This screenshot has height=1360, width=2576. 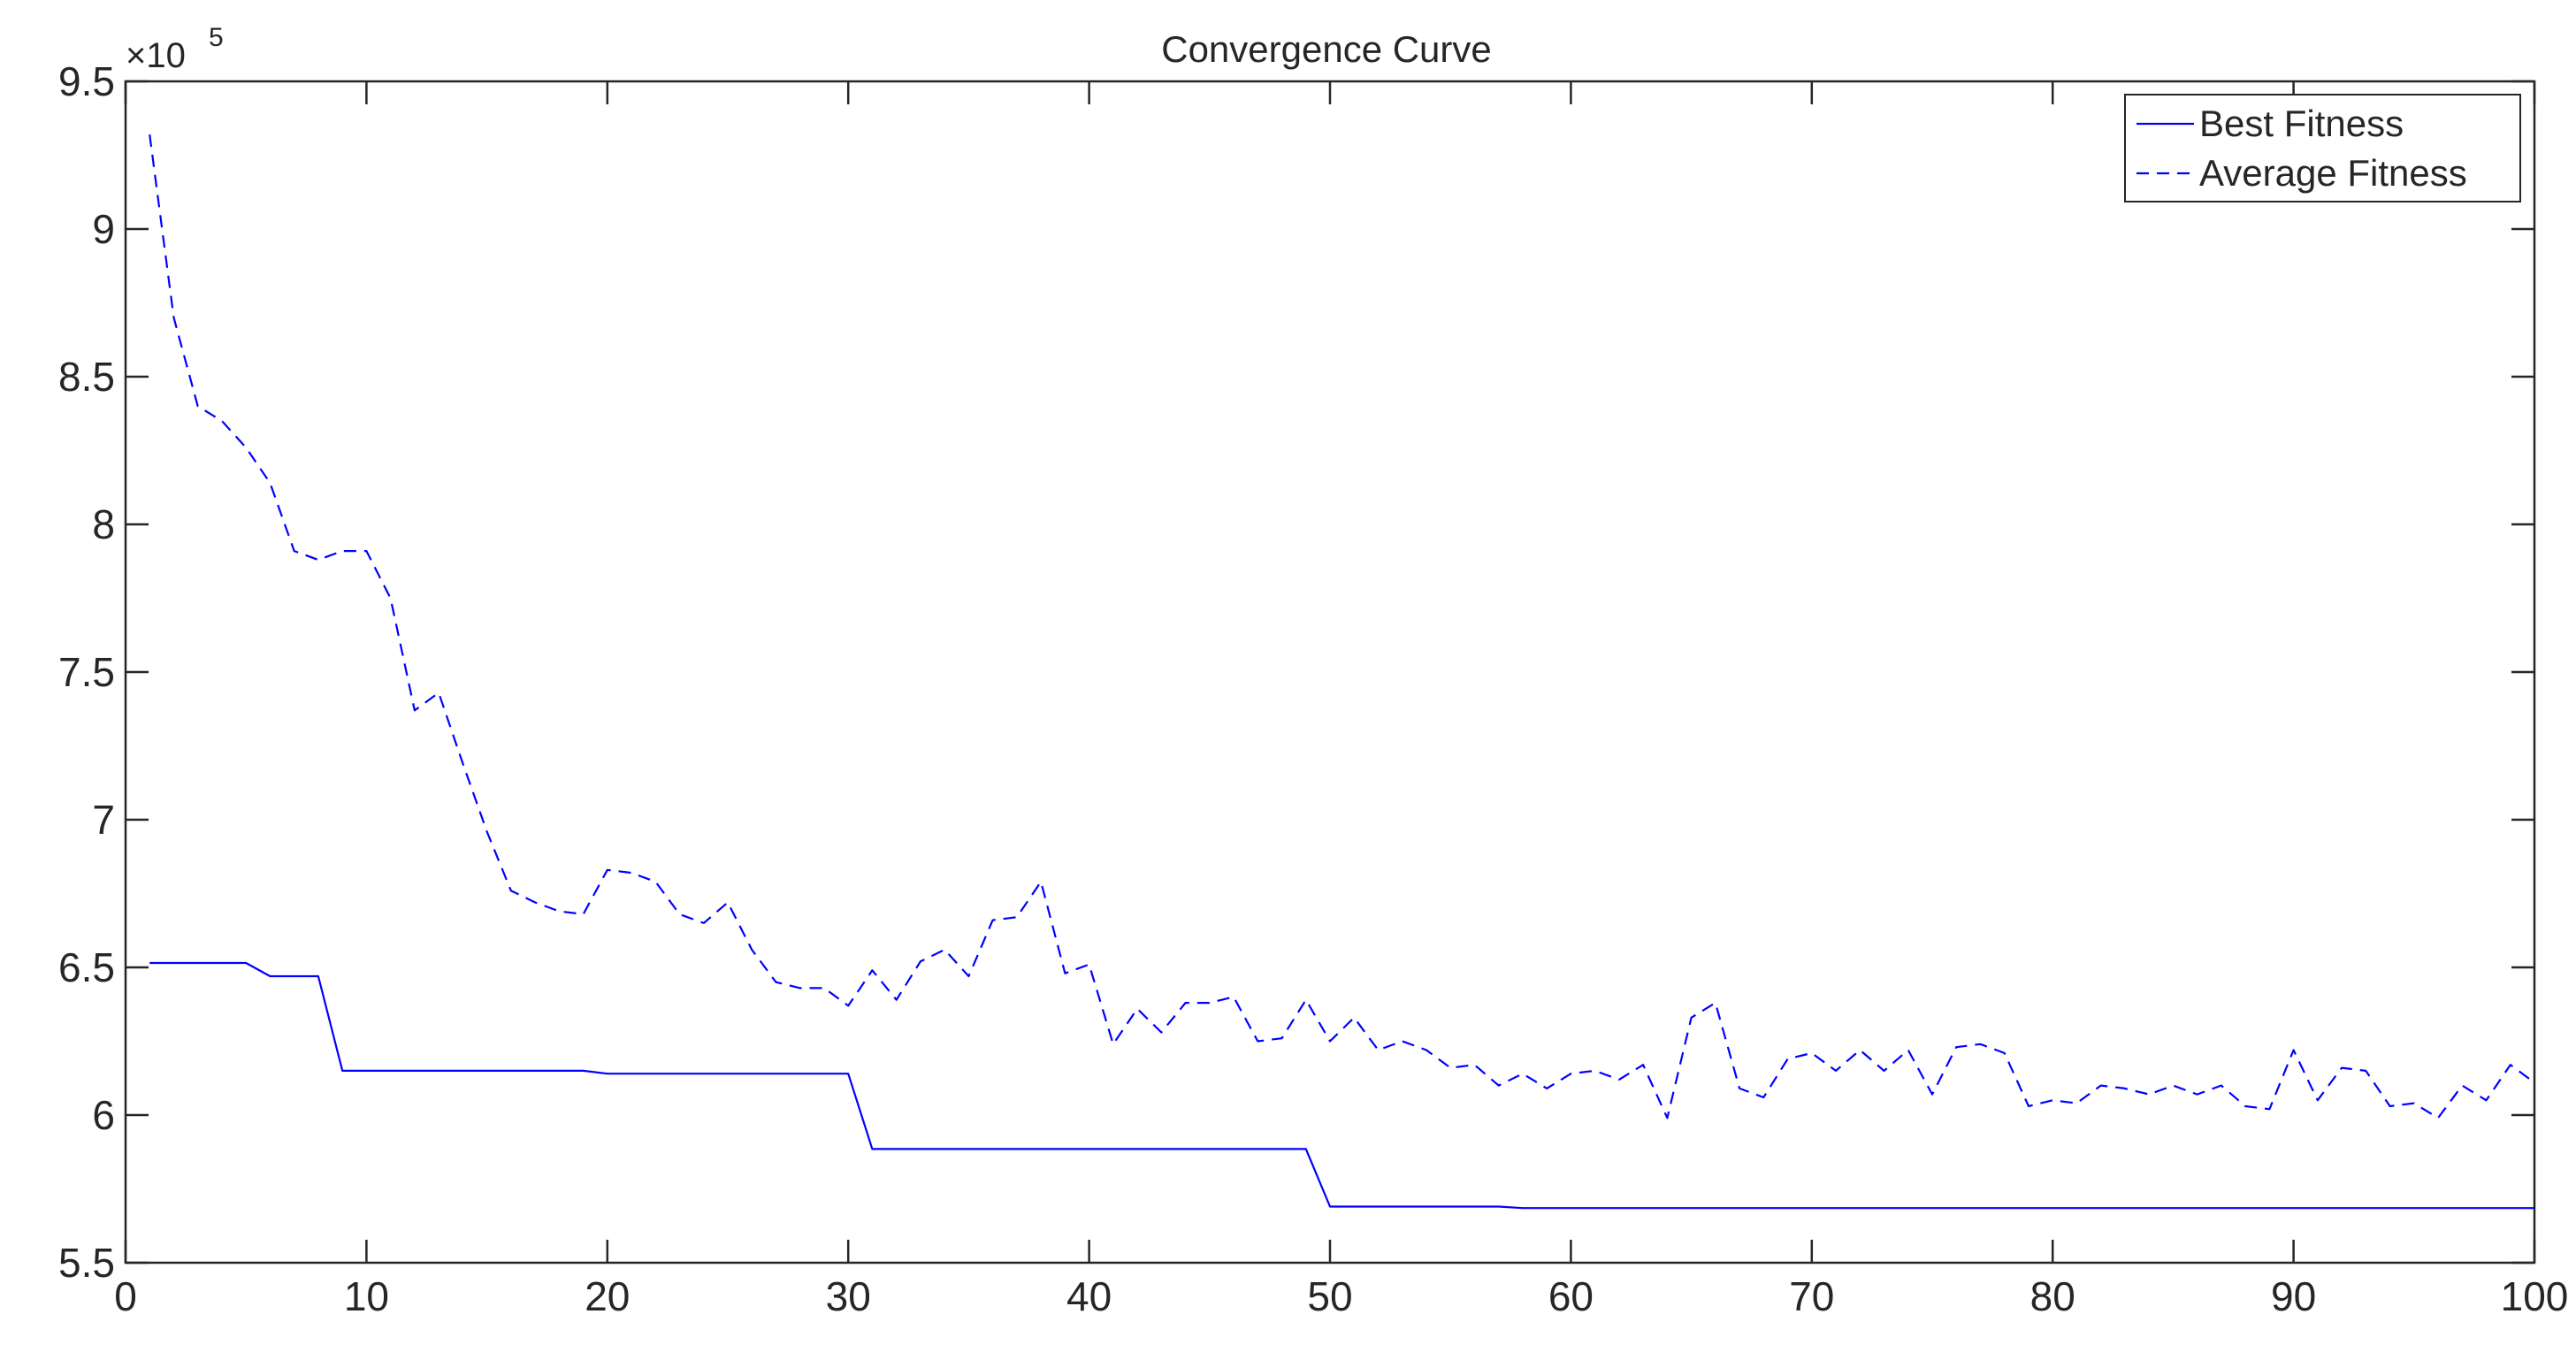 I want to click on x-tick-label: 60, so click(x=1571, y=1296).